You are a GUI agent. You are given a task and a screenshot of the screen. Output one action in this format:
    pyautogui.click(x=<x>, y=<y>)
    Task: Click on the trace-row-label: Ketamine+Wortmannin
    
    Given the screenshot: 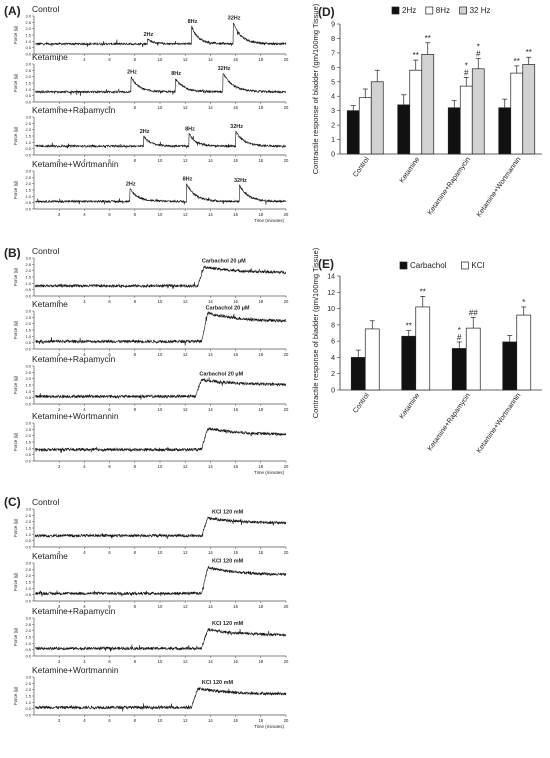 What is the action you would take?
    pyautogui.click(x=75, y=416)
    